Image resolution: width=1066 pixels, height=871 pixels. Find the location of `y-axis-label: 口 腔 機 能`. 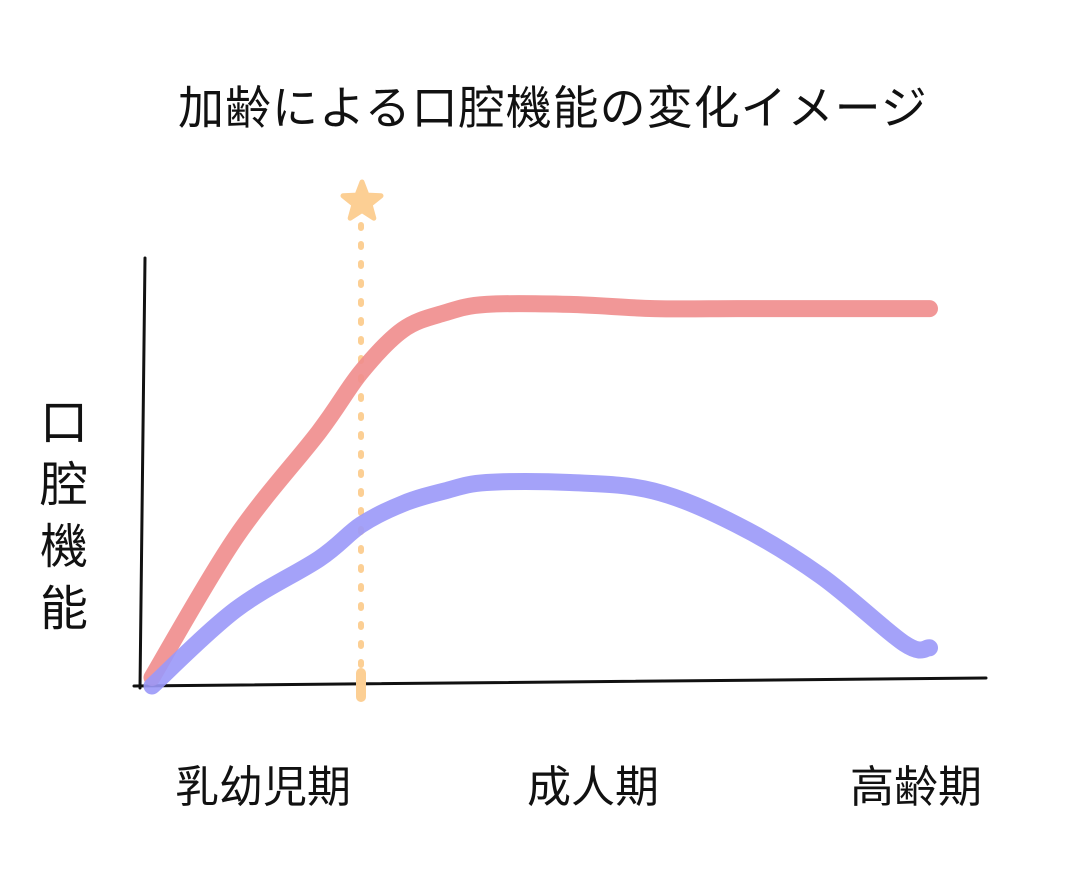

y-axis-label: 口 腔 機 能 is located at coordinates (64, 516).